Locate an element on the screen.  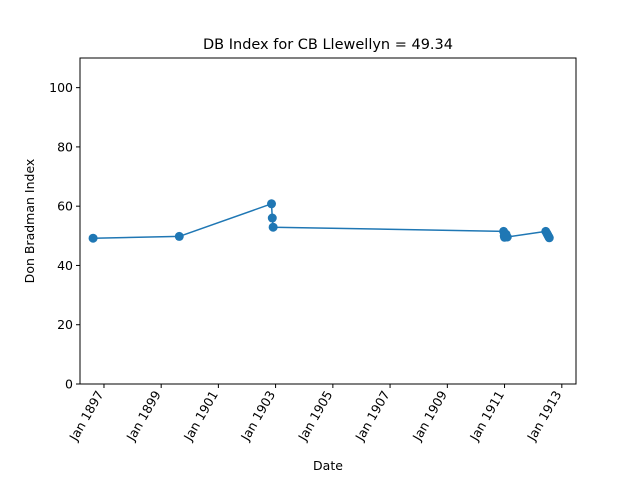
series-layer is located at coordinates (321, 221).